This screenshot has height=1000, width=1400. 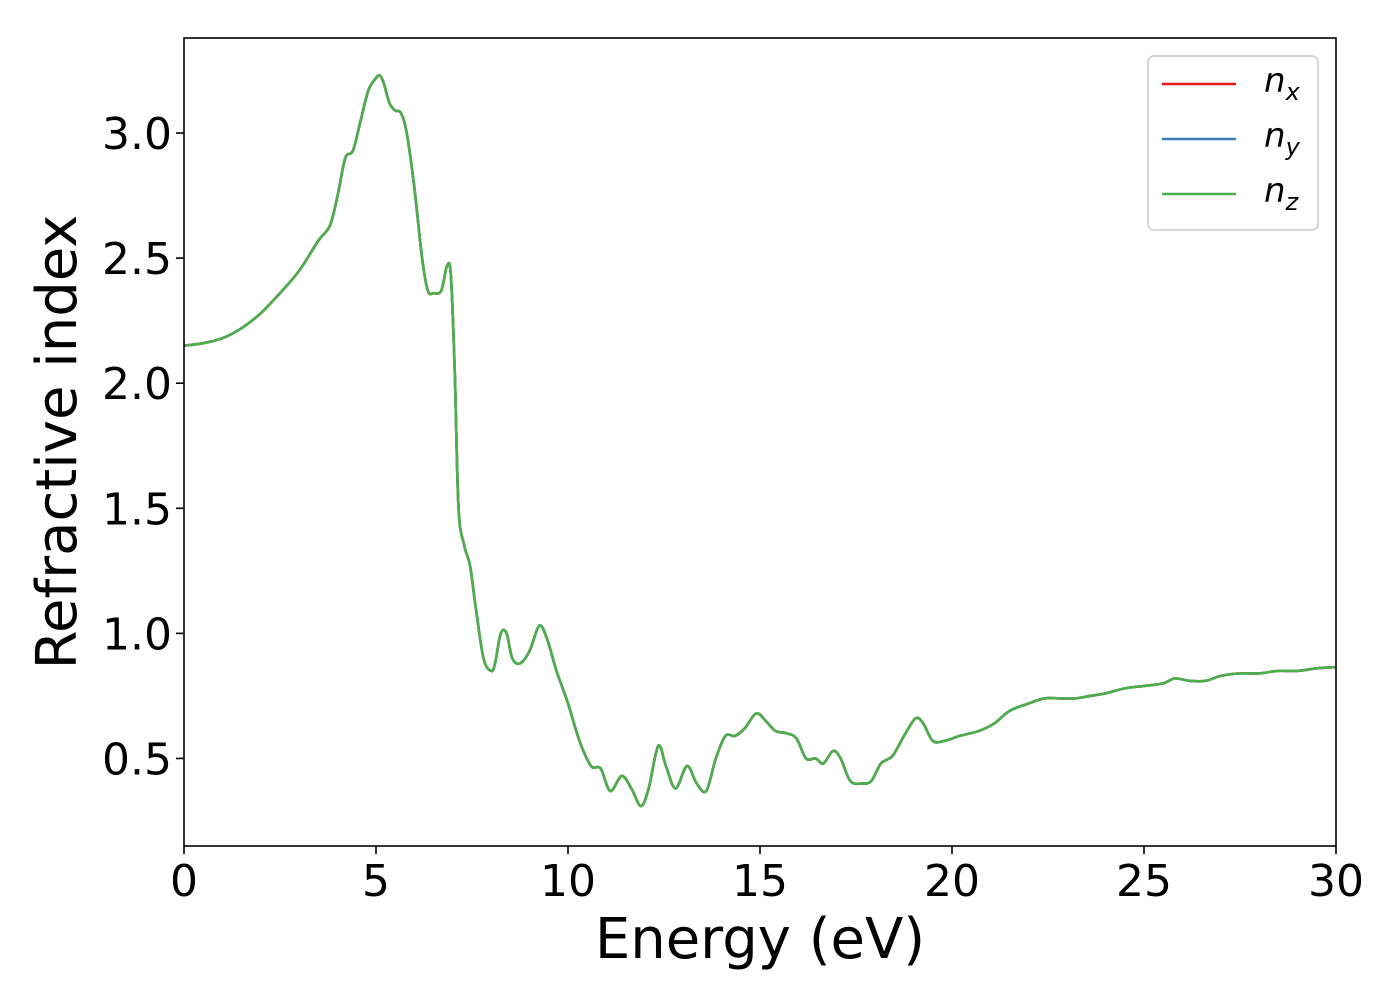 I want to click on x-axis-label: Energy (eV), so click(x=760, y=939).